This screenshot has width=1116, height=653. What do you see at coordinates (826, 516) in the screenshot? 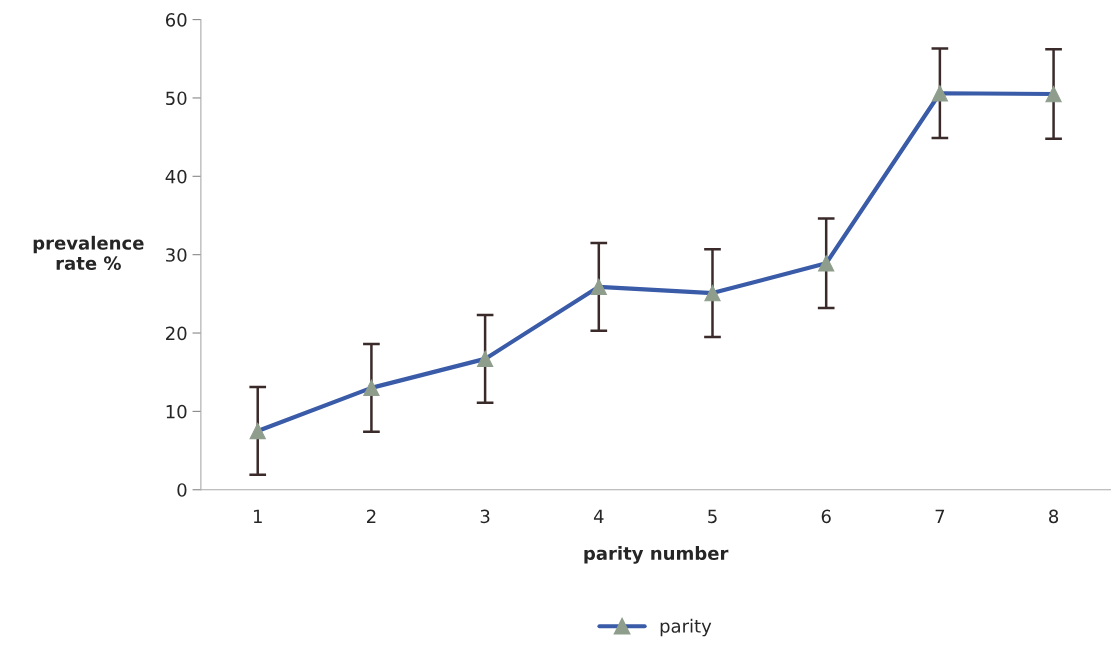
I see `x-tick-label: 6` at bounding box center [826, 516].